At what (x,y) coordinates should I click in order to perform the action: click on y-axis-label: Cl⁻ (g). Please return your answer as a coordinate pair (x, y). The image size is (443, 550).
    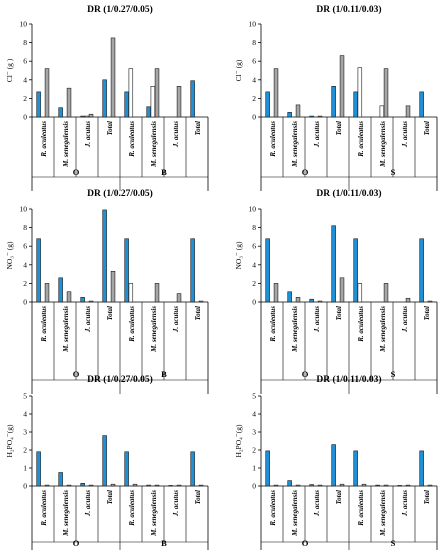
    Looking at the image, I should click on (238, 70).